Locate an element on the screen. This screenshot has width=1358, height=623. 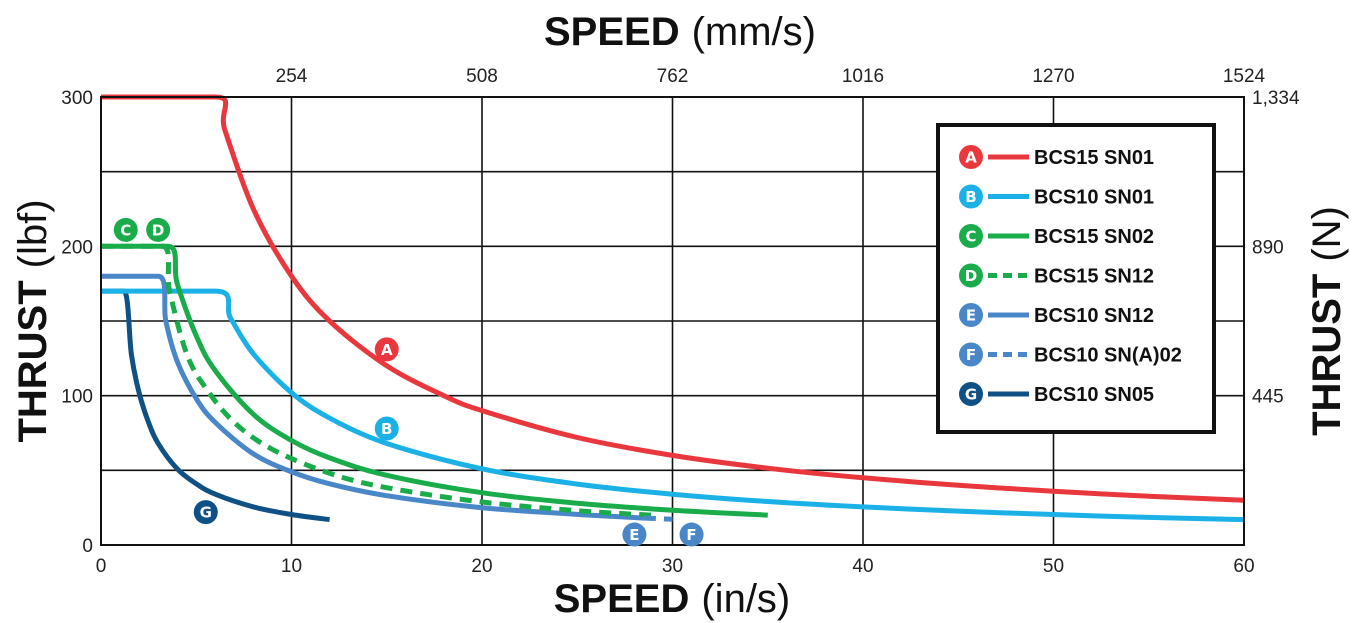
curve-label-c: C is located at coordinates (125, 229).